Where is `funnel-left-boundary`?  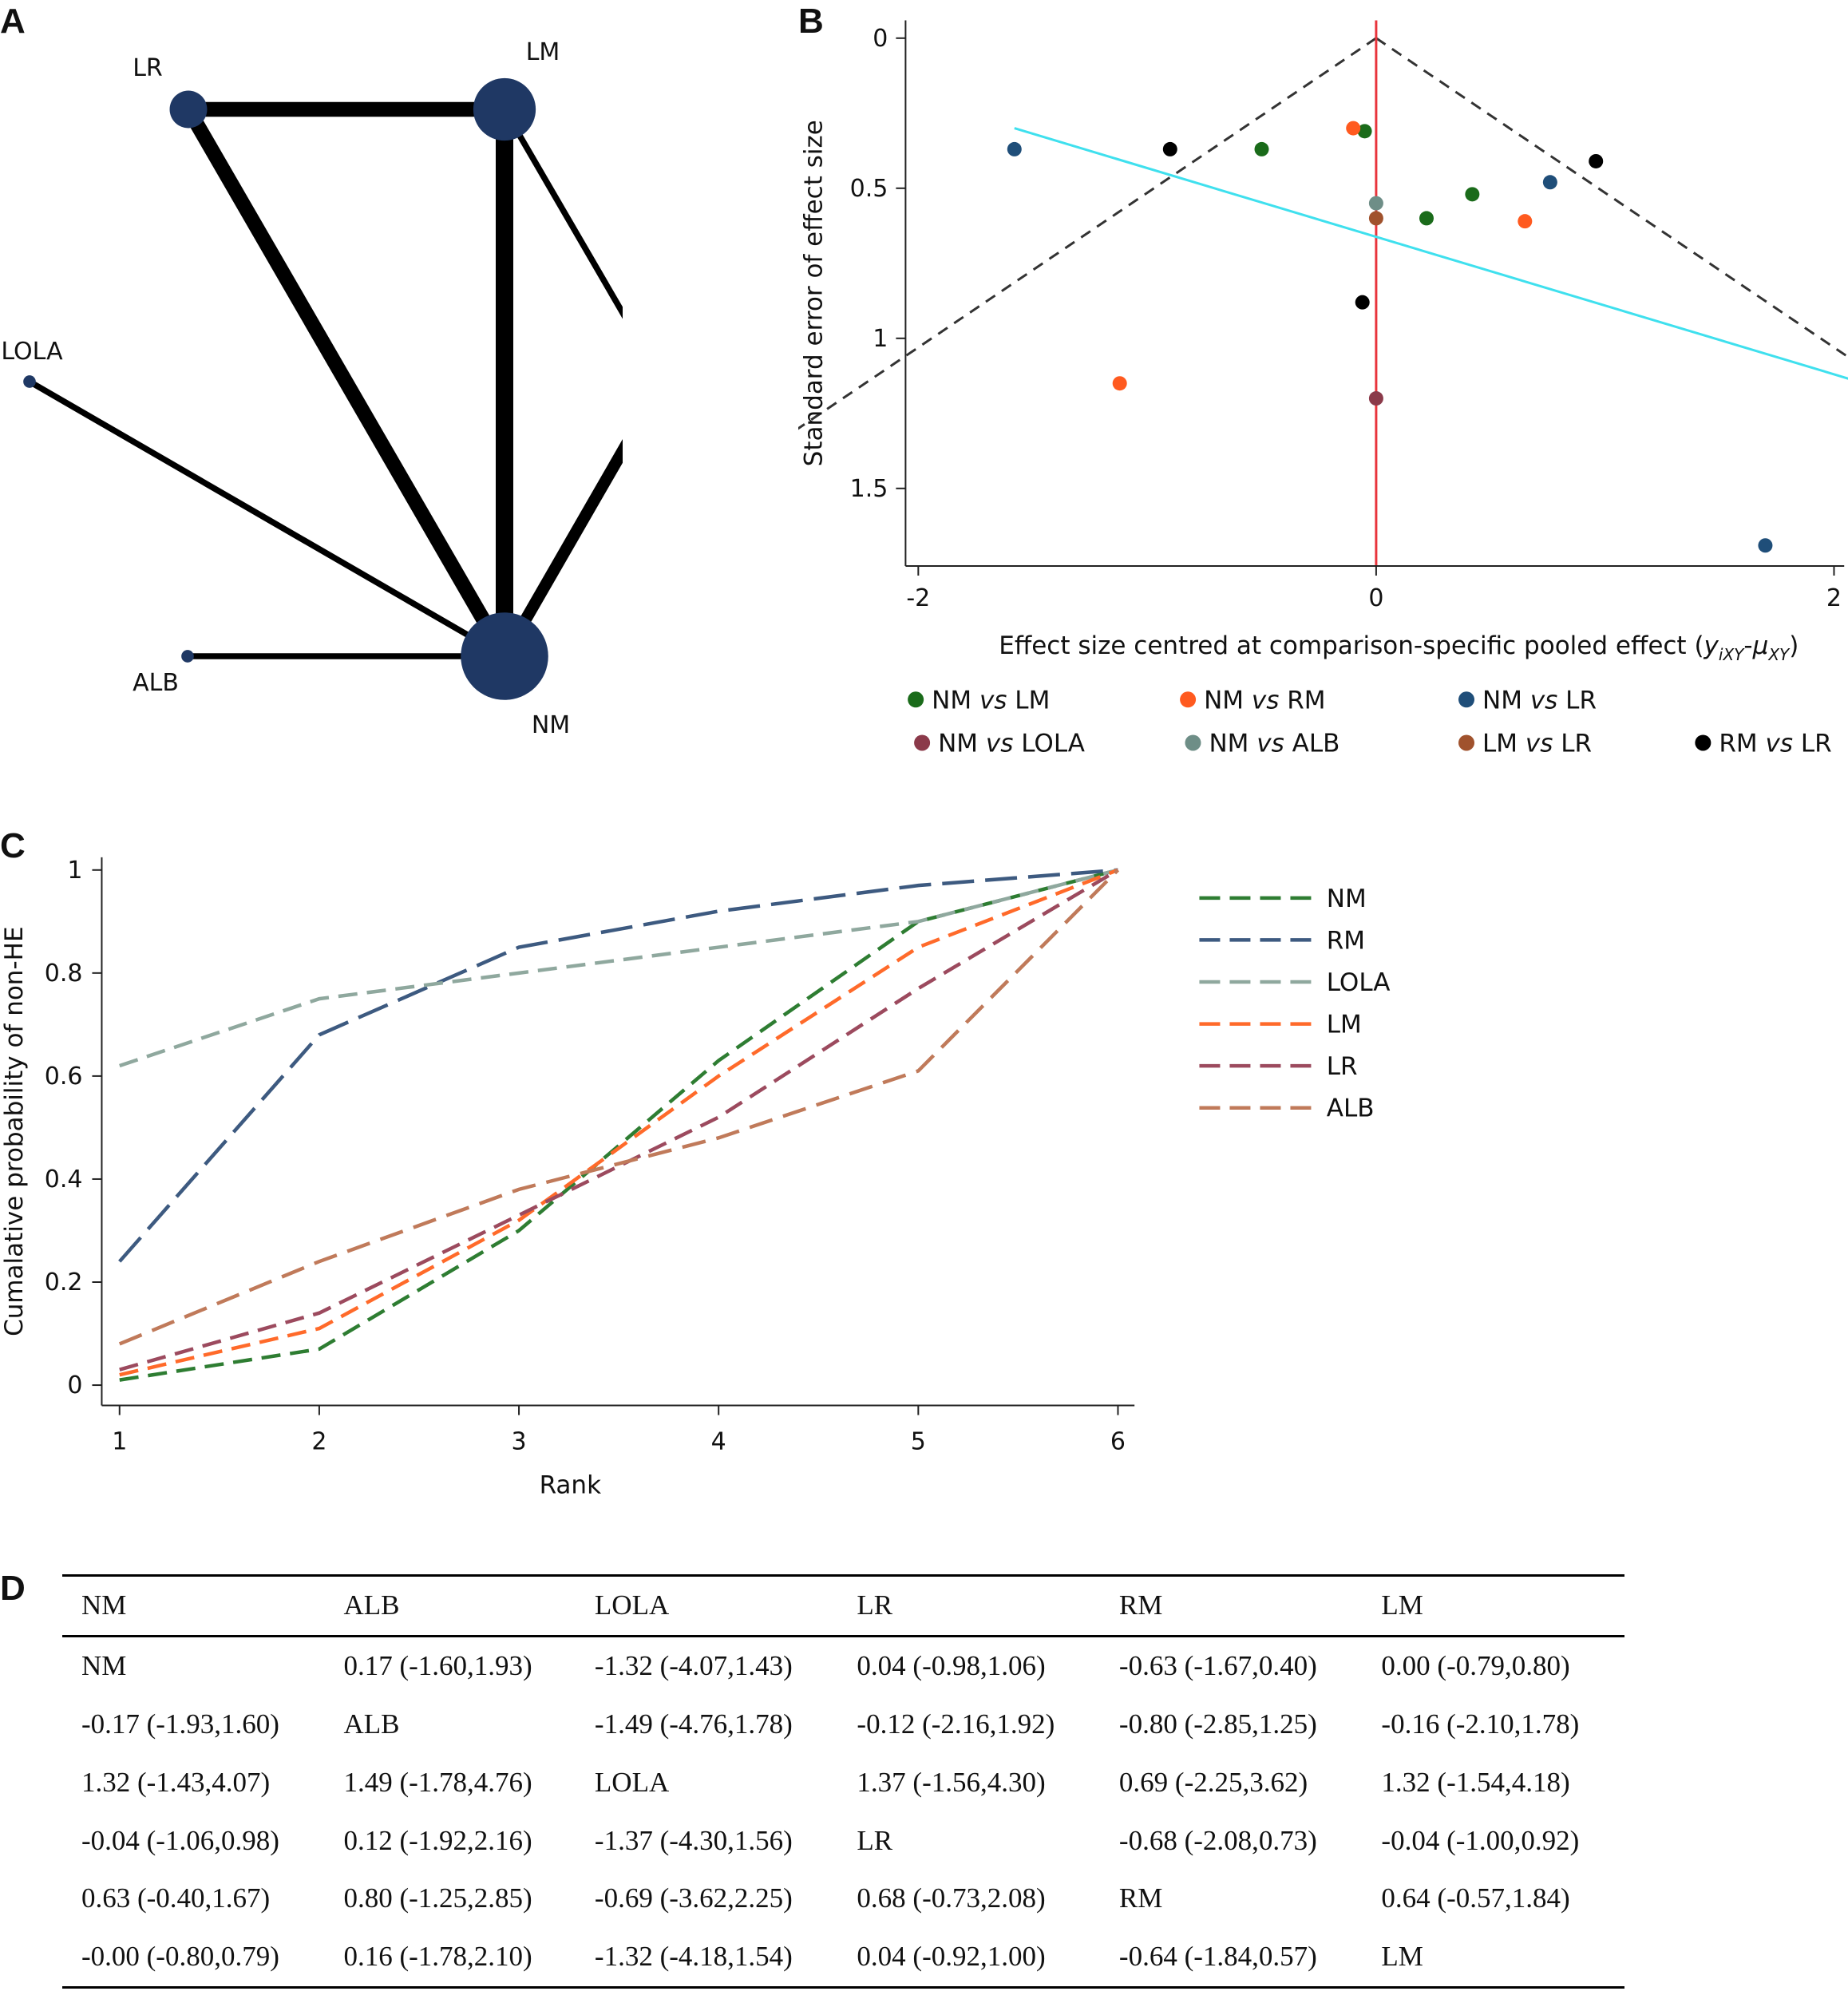 funnel-left-boundary is located at coordinates (1087, 233).